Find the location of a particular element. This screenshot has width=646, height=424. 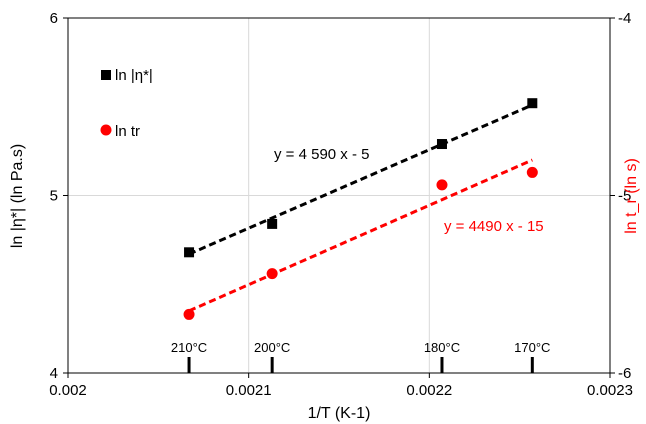

y2-tick-label: -5 is located at coordinates (624, 196).